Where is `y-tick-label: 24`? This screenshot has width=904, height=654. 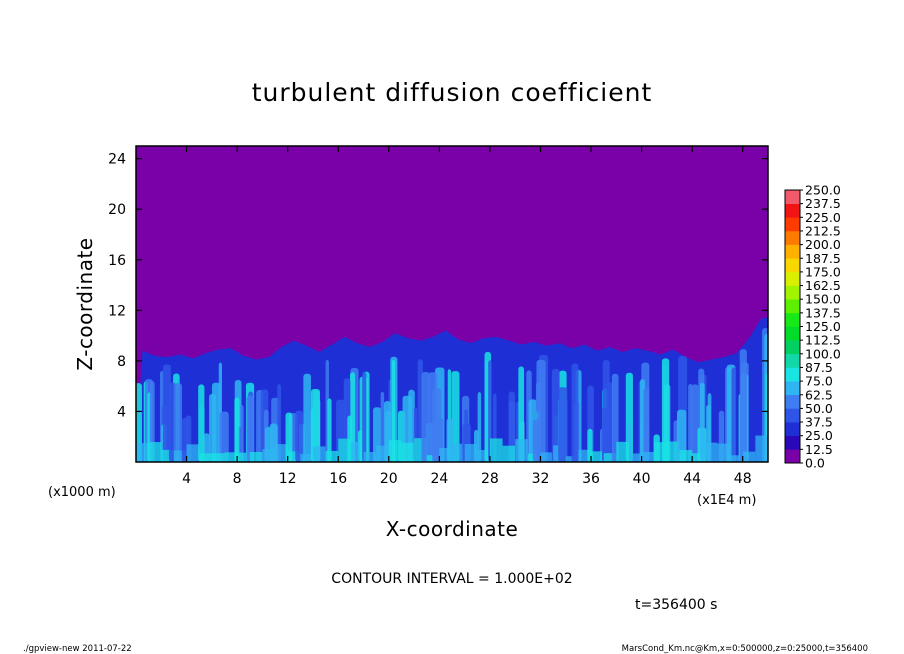
y-tick-label: 24 is located at coordinates (117, 160).